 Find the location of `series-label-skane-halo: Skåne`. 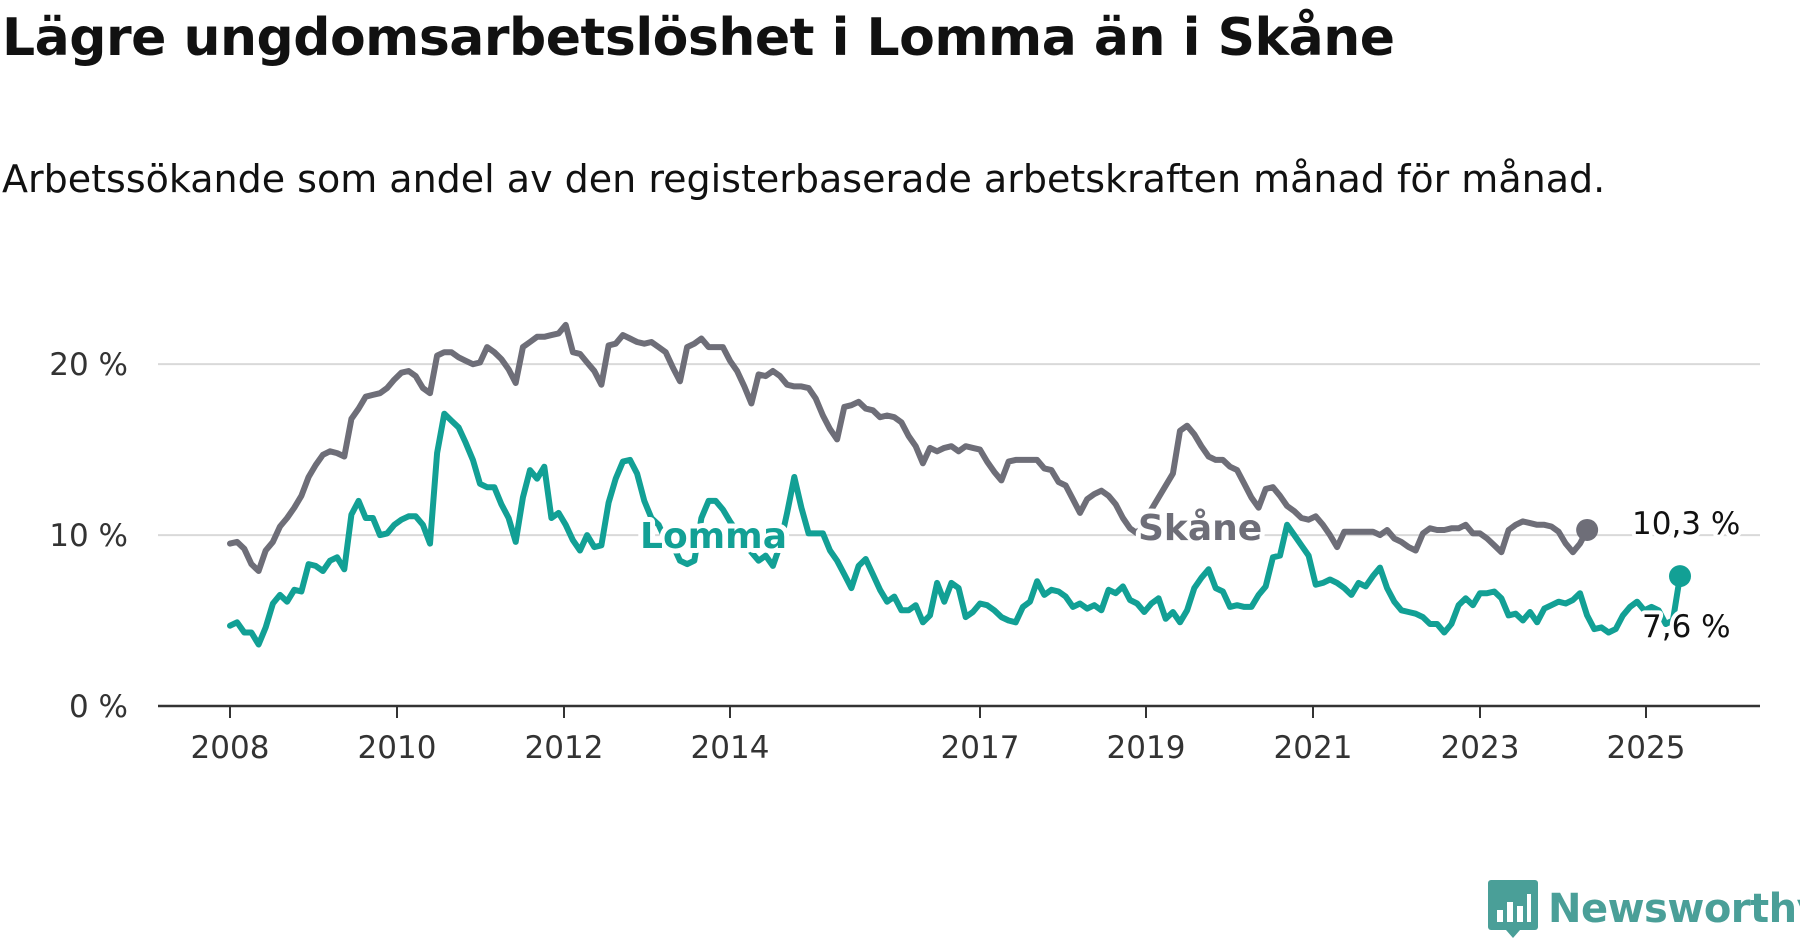

series-label-skane-halo: Skåne is located at coordinates (1200, 528).